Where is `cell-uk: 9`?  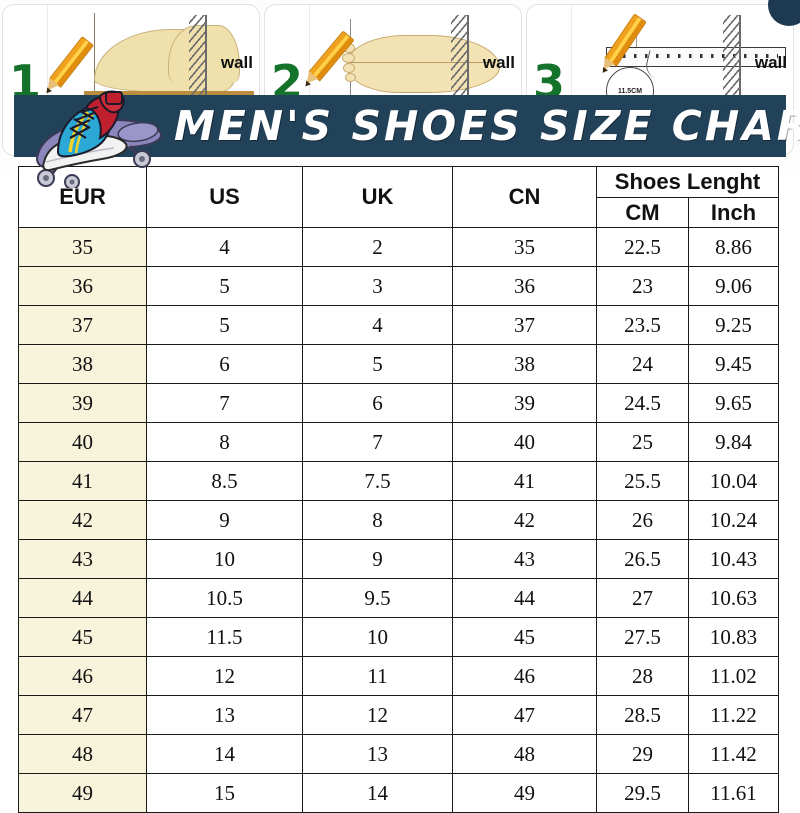 cell-uk: 9 is located at coordinates (377, 559).